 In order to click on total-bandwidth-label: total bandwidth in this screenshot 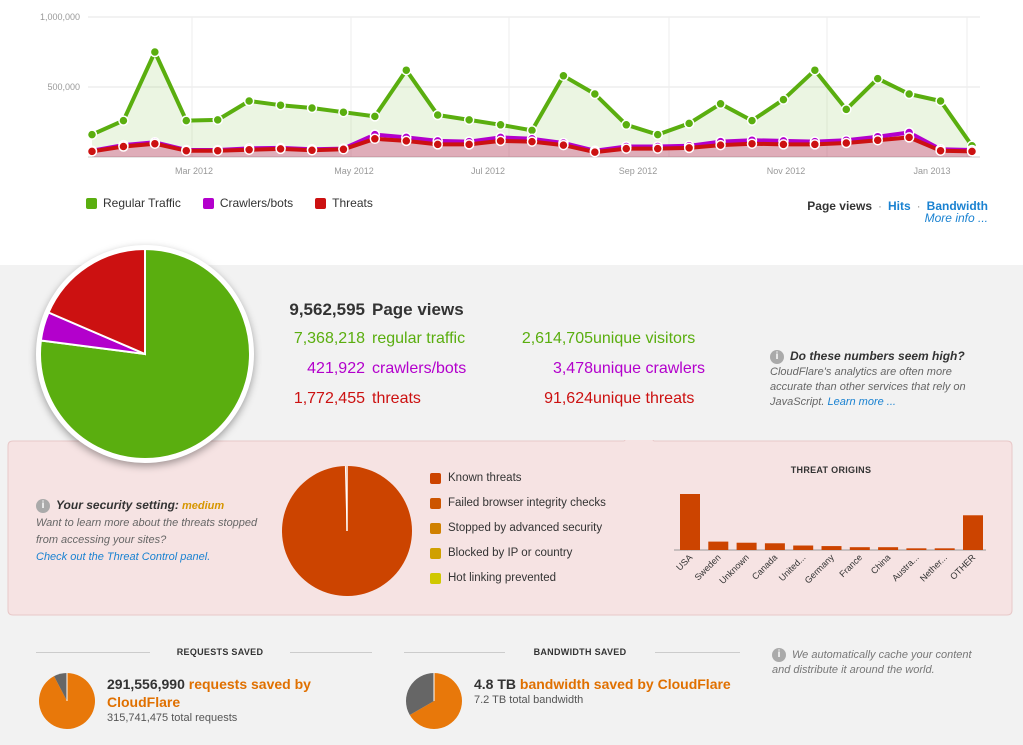, I will do `click(546, 700)`.